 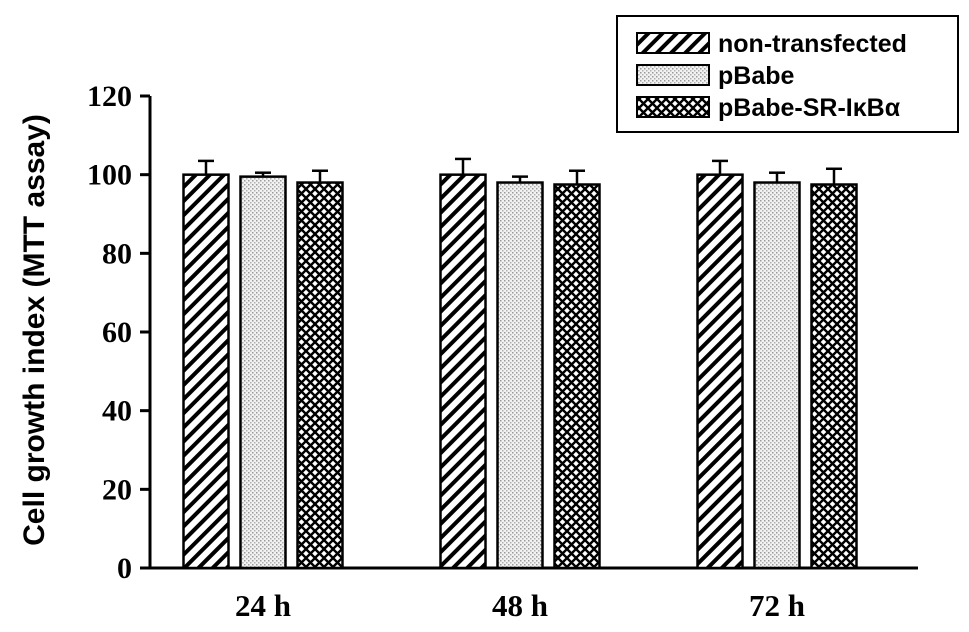 I want to click on x-category-label: 48 h, so click(x=520, y=605).